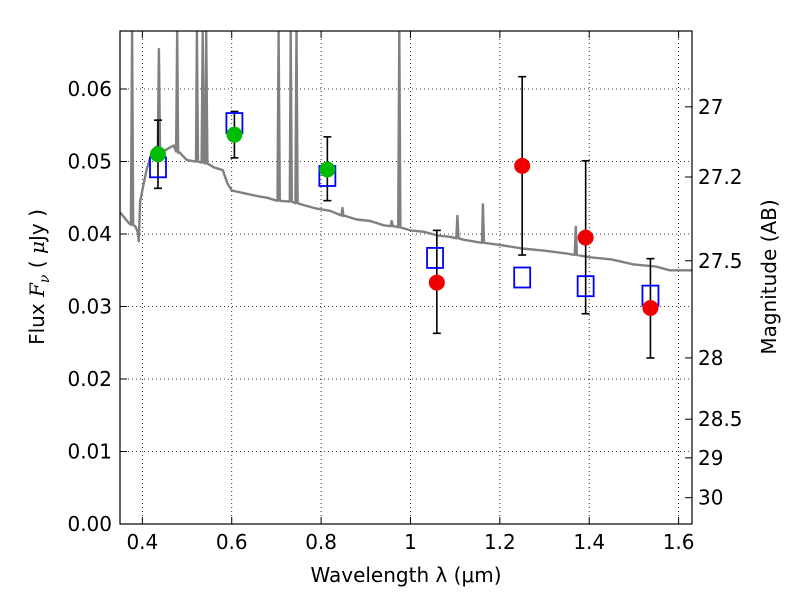  What do you see at coordinates (89, 524) in the screenshot?
I see `y-tick-label: 0.00` at bounding box center [89, 524].